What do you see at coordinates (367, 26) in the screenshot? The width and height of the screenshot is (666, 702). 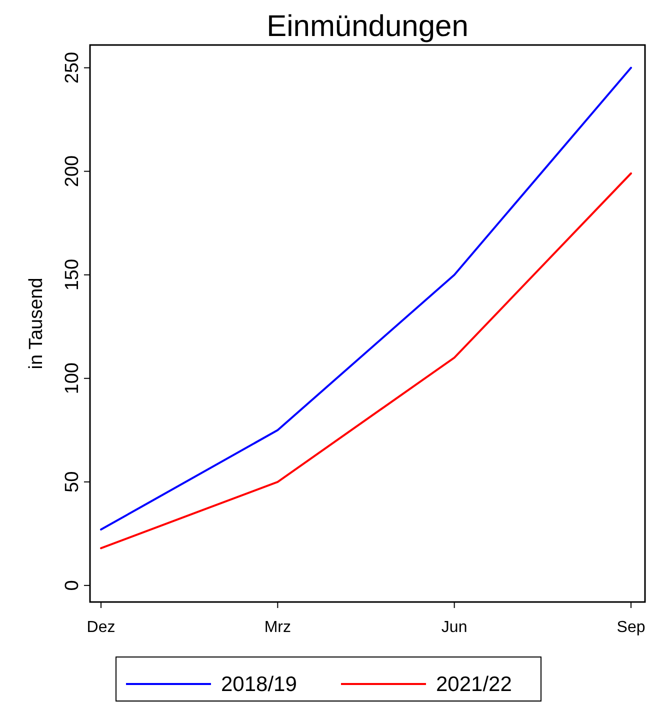 I see `chart-title: Einmündungen` at bounding box center [367, 26].